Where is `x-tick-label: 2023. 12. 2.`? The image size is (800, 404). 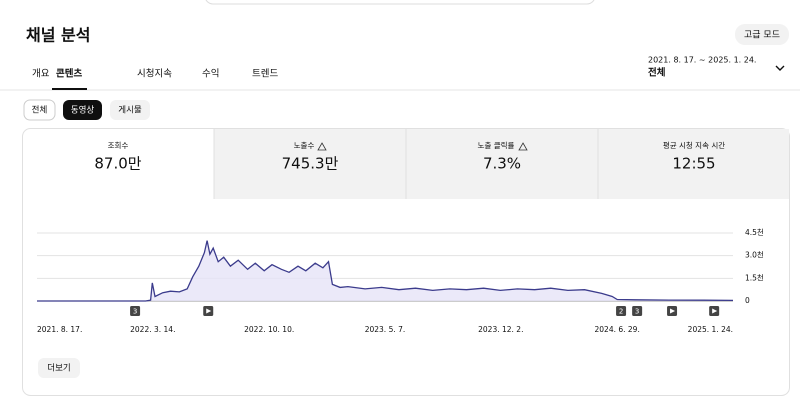 x-tick-label: 2023. 12. 2. is located at coordinates (500, 329).